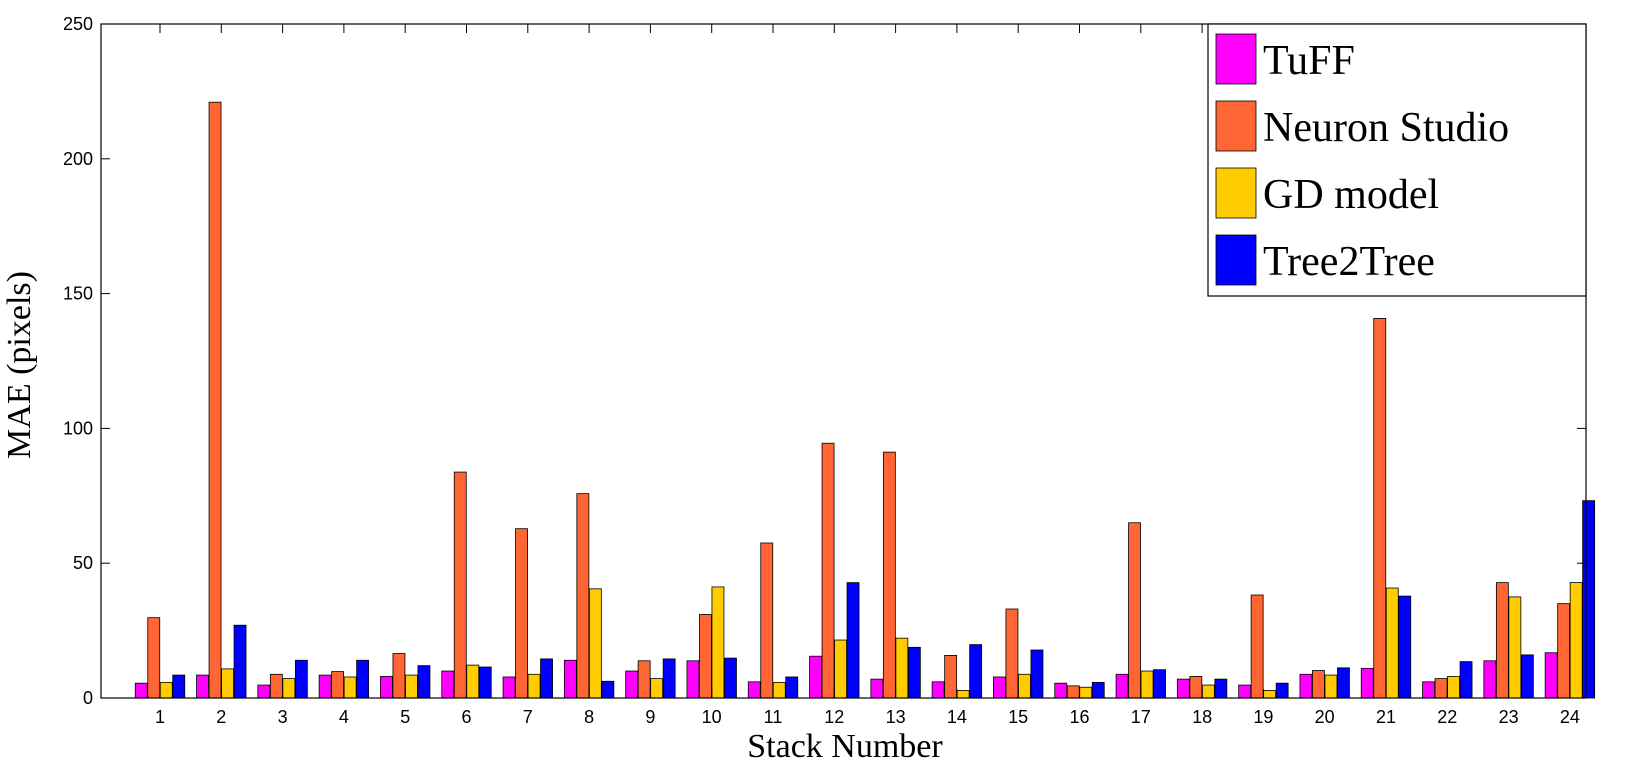 This screenshot has width=1626, height=782. What do you see at coordinates (1236, 126) in the screenshot?
I see `legend-swatch-neuron-studio` at bounding box center [1236, 126].